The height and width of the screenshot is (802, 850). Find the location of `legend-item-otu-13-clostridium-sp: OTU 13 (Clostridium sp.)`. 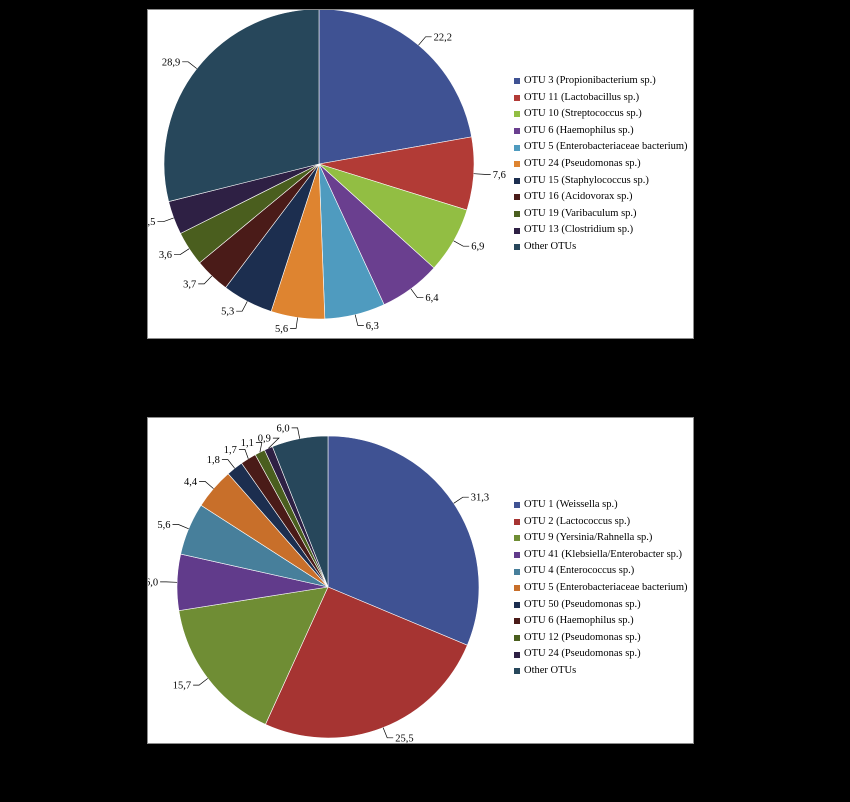

legend-item-otu-13-clostridium-sp: OTU 13 (Clostridium sp.) is located at coordinates (601, 230).